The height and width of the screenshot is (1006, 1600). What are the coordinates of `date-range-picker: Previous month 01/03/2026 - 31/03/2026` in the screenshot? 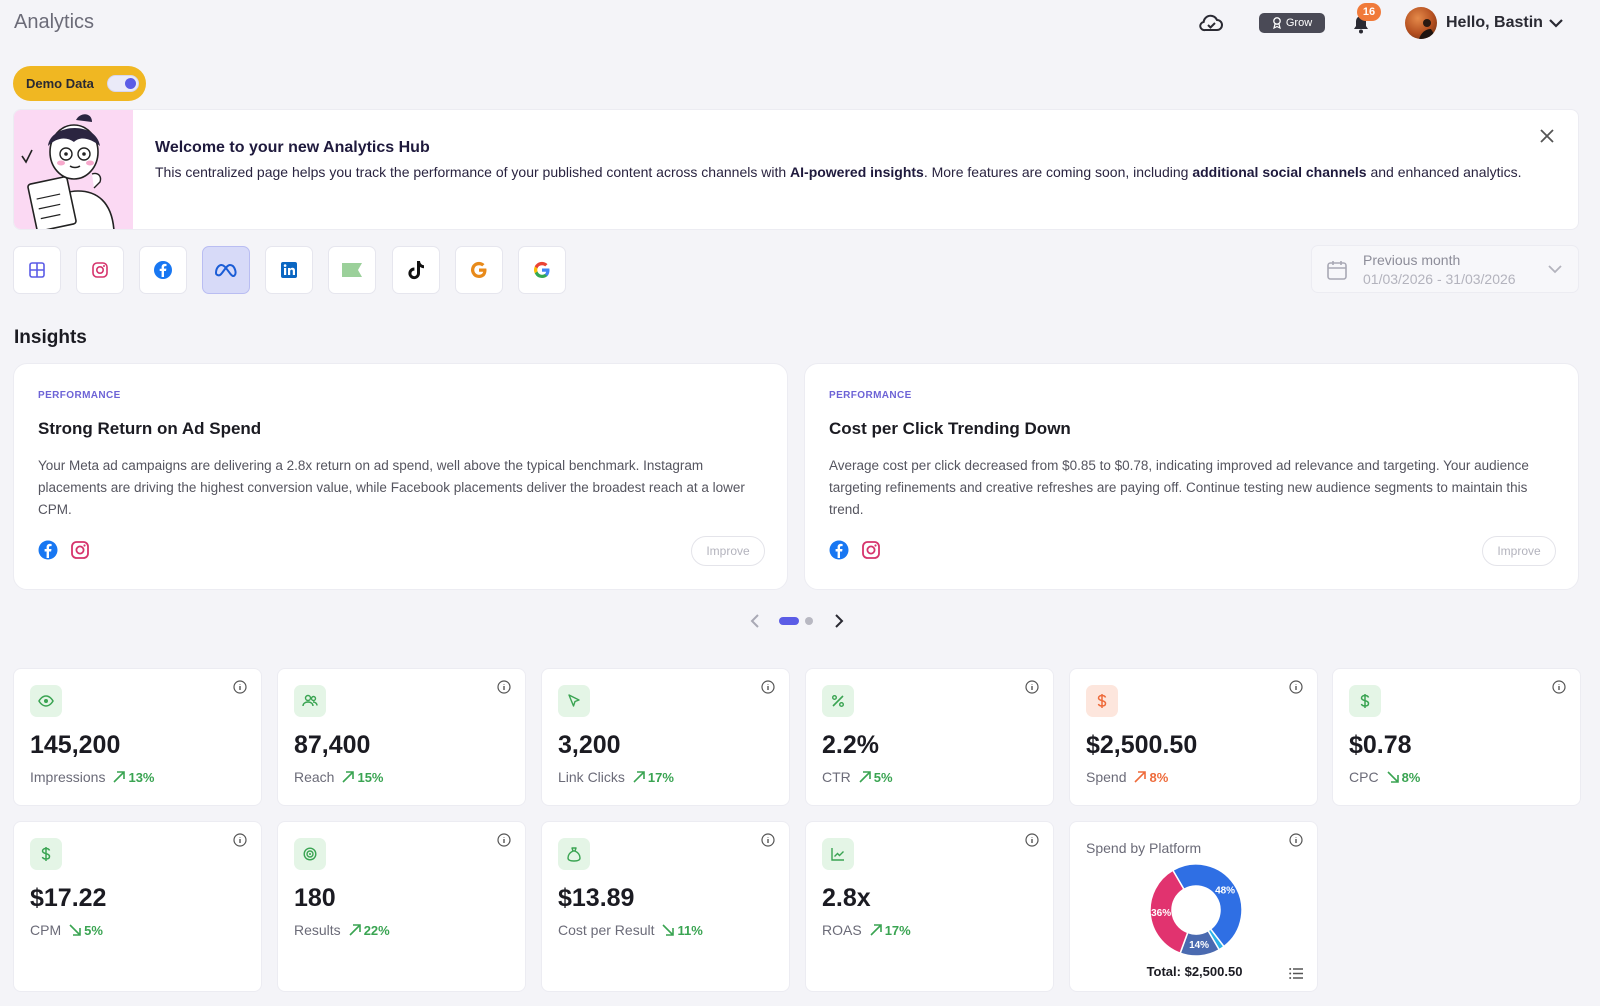 It's located at (1445, 269).